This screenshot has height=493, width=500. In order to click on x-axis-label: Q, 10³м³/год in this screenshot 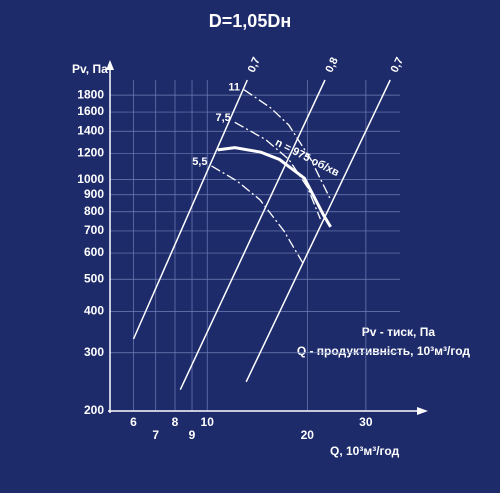, I will do `click(365, 451)`.